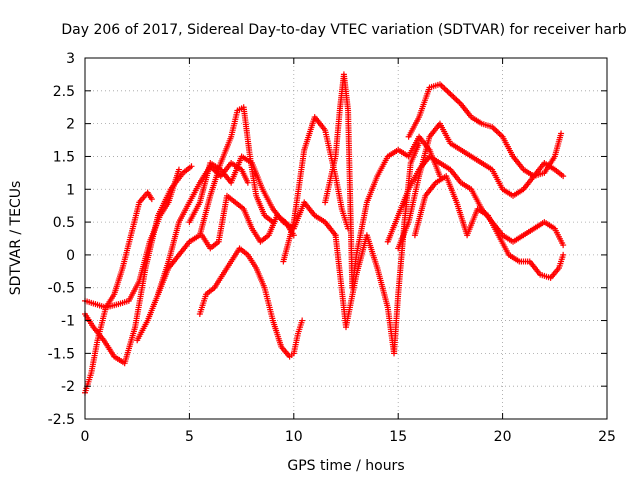 The height and width of the screenshot is (480, 640). What do you see at coordinates (64, 223) in the screenshot?
I see `y-tick-label: 0.5` at bounding box center [64, 223].